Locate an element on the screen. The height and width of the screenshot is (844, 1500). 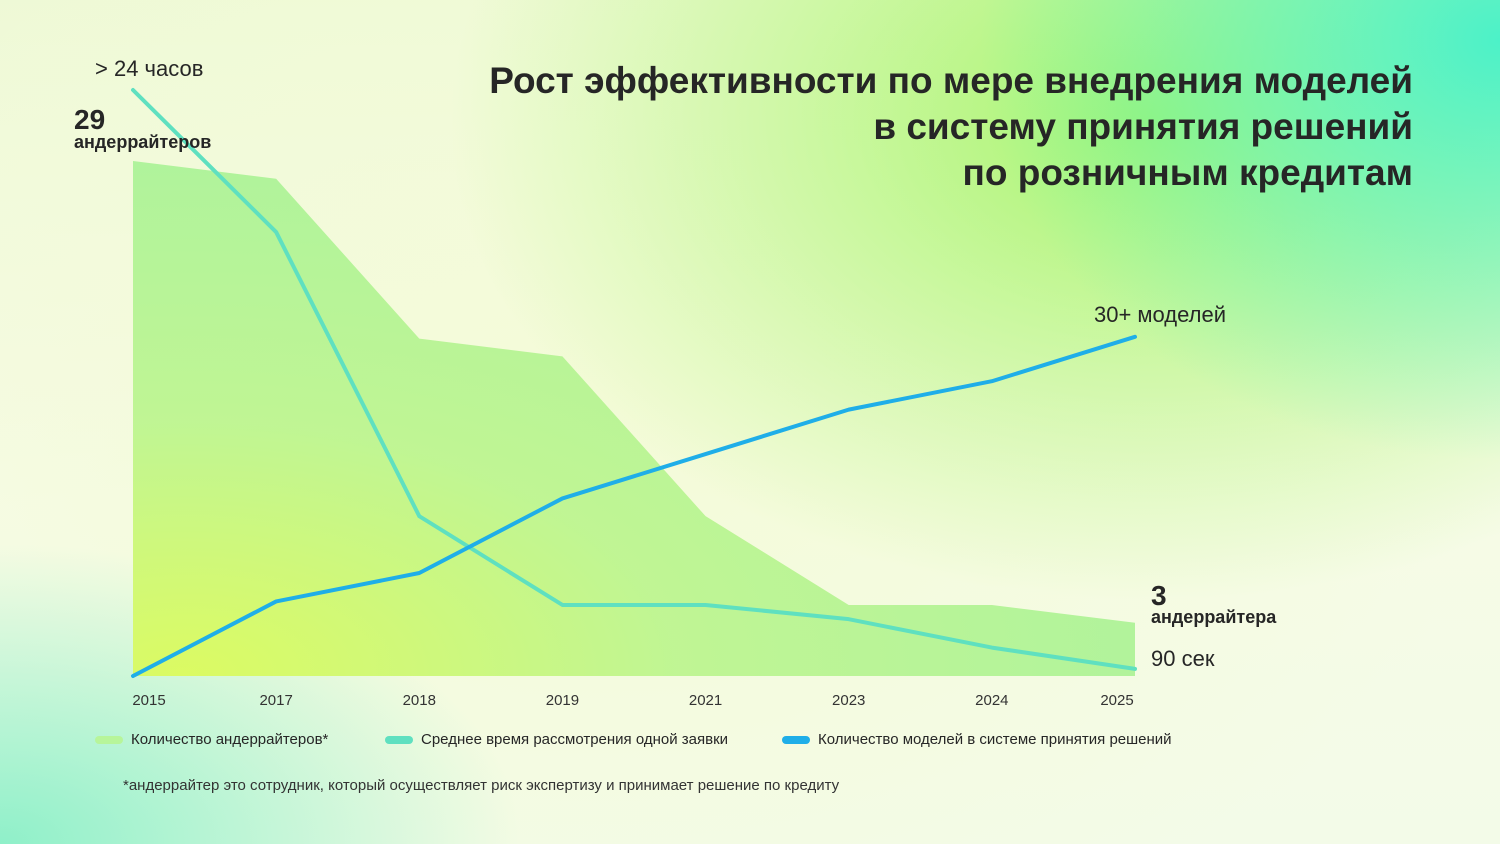
legend-item-underwriters: Количество андеррайтеров* is located at coordinates (211, 739).